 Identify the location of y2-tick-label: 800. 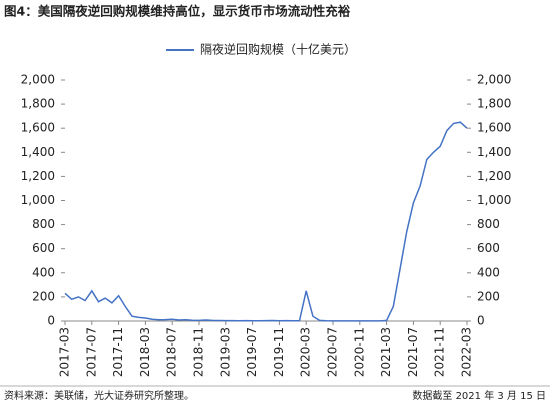
(488, 224).